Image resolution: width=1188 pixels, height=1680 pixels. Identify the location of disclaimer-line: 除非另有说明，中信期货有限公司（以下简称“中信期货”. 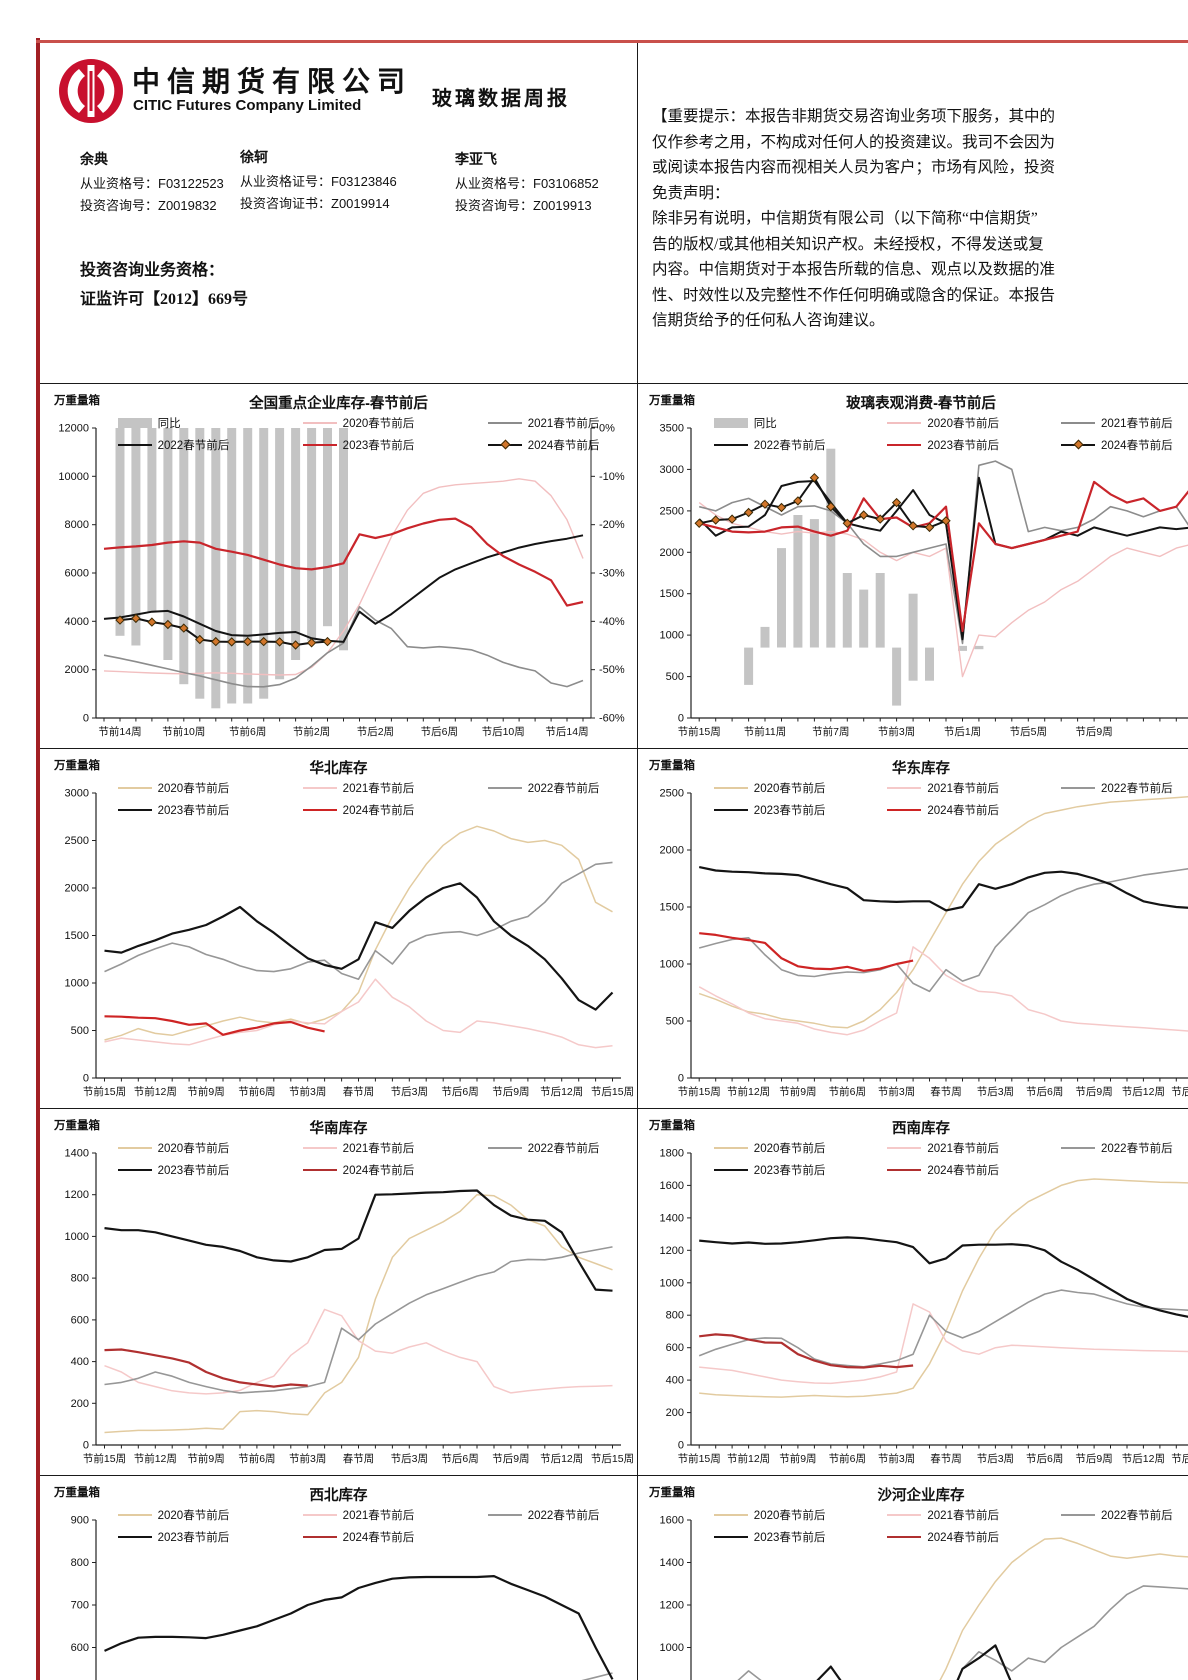
(845, 218).